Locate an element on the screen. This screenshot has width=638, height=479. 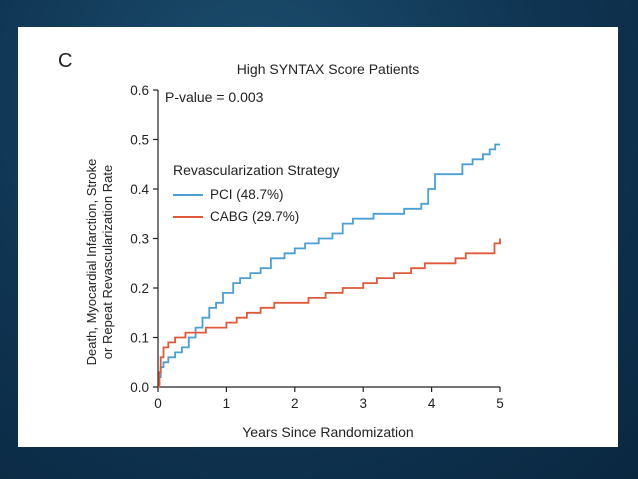
x-axis-label: Years Since Randomization is located at coordinates (327, 432).